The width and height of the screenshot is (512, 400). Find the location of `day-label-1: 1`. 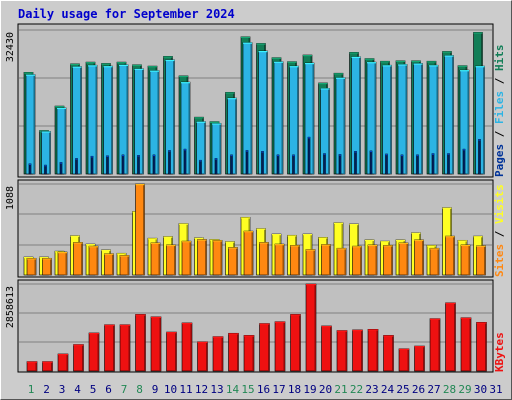

day-label-1: 1 is located at coordinates (31, 389).